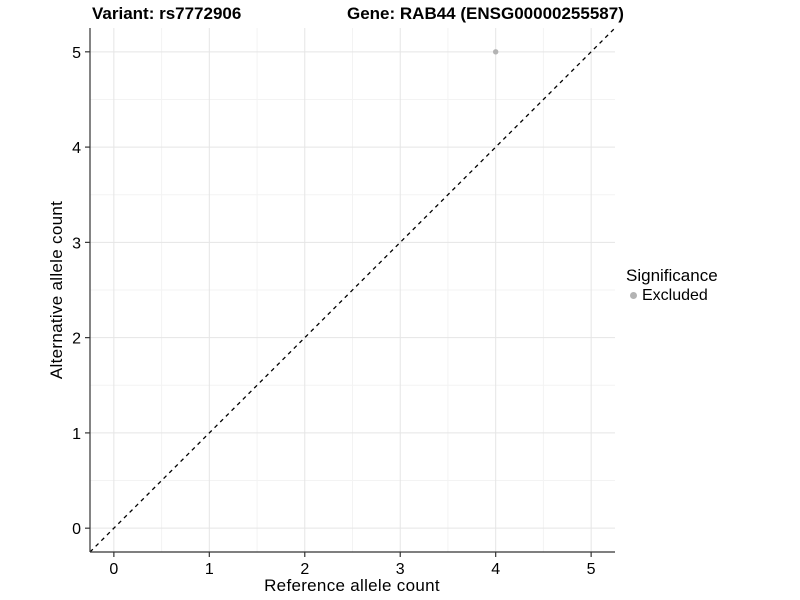 This screenshot has height=600, width=800. Describe the element at coordinates (672, 275) in the screenshot. I see `legend-title: Significance` at that location.